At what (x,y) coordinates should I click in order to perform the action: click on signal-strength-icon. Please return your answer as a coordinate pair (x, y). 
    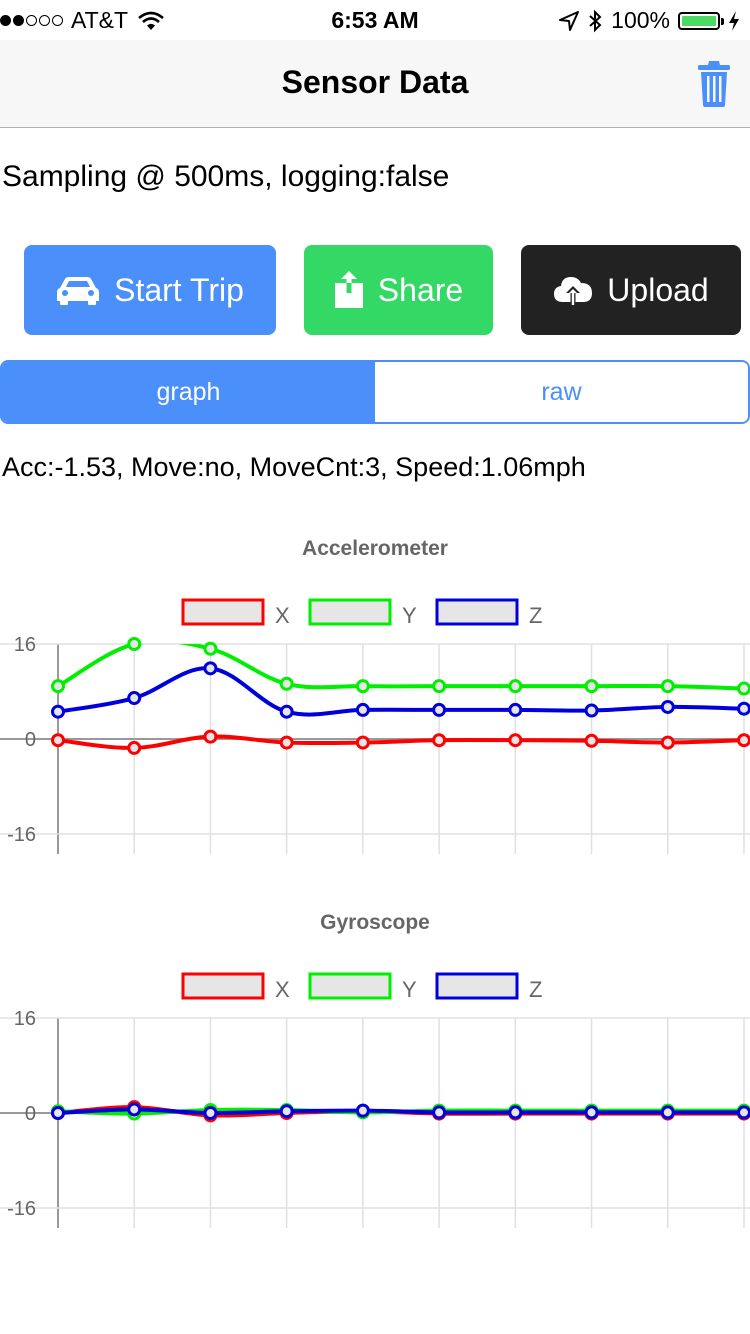
    Looking at the image, I should click on (31, 20).